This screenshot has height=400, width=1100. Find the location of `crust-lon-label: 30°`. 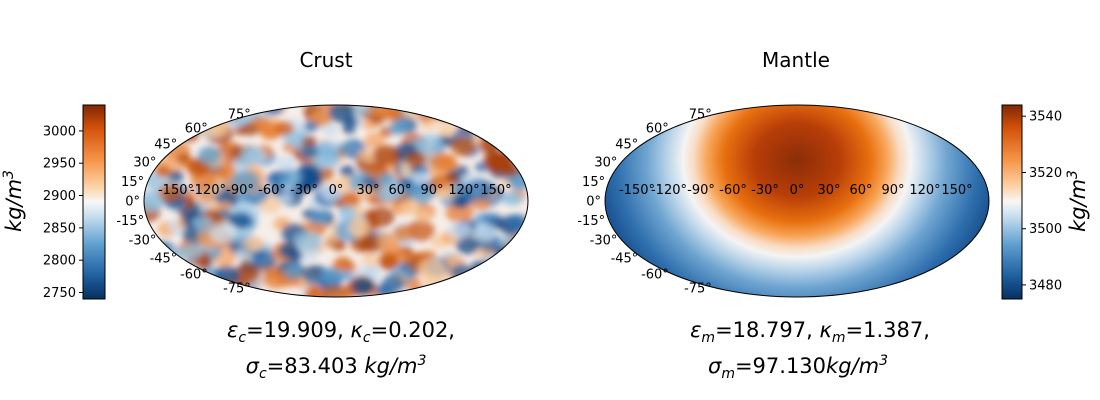

crust-lon-label: 30° is located at coordinates (367, 190).